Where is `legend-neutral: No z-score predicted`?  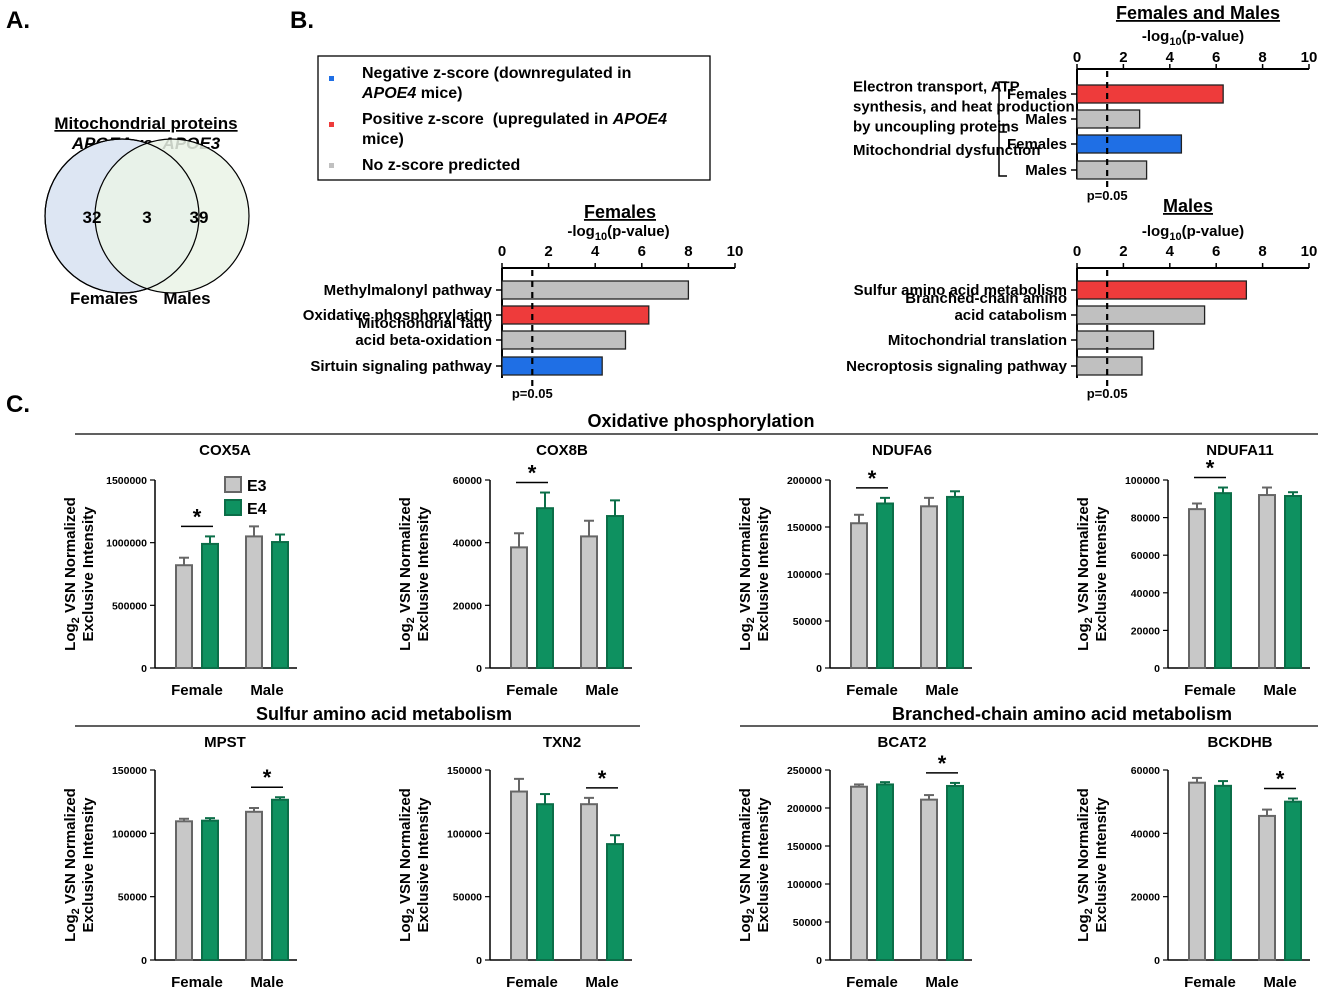
legend-neutral: No z-score predicted is located at coordinates (441, 165).